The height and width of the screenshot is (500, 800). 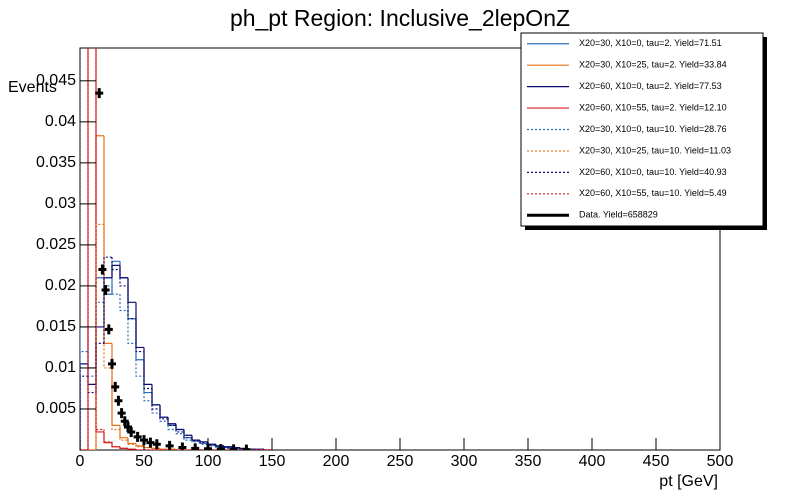 I want to click on legend-label: X20=60, X10=0, tau=2. Yield=77.53, so click(x=650, y=86).